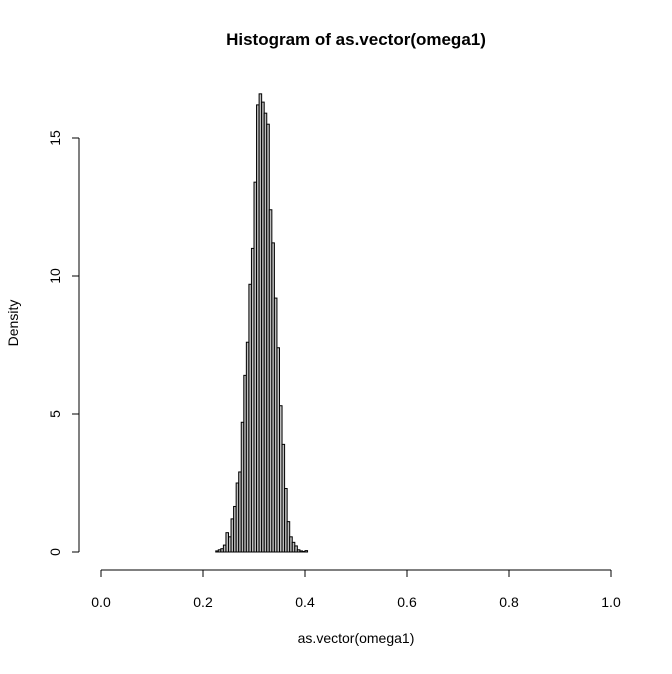 Image resolution: width=672 pixels, height=674 pixels. Describe the element at coordinates (356, 589) in the screenshot. I see `x-axis: 0.0 0.2 0.4 0.6 0.8 1.0` at that location.